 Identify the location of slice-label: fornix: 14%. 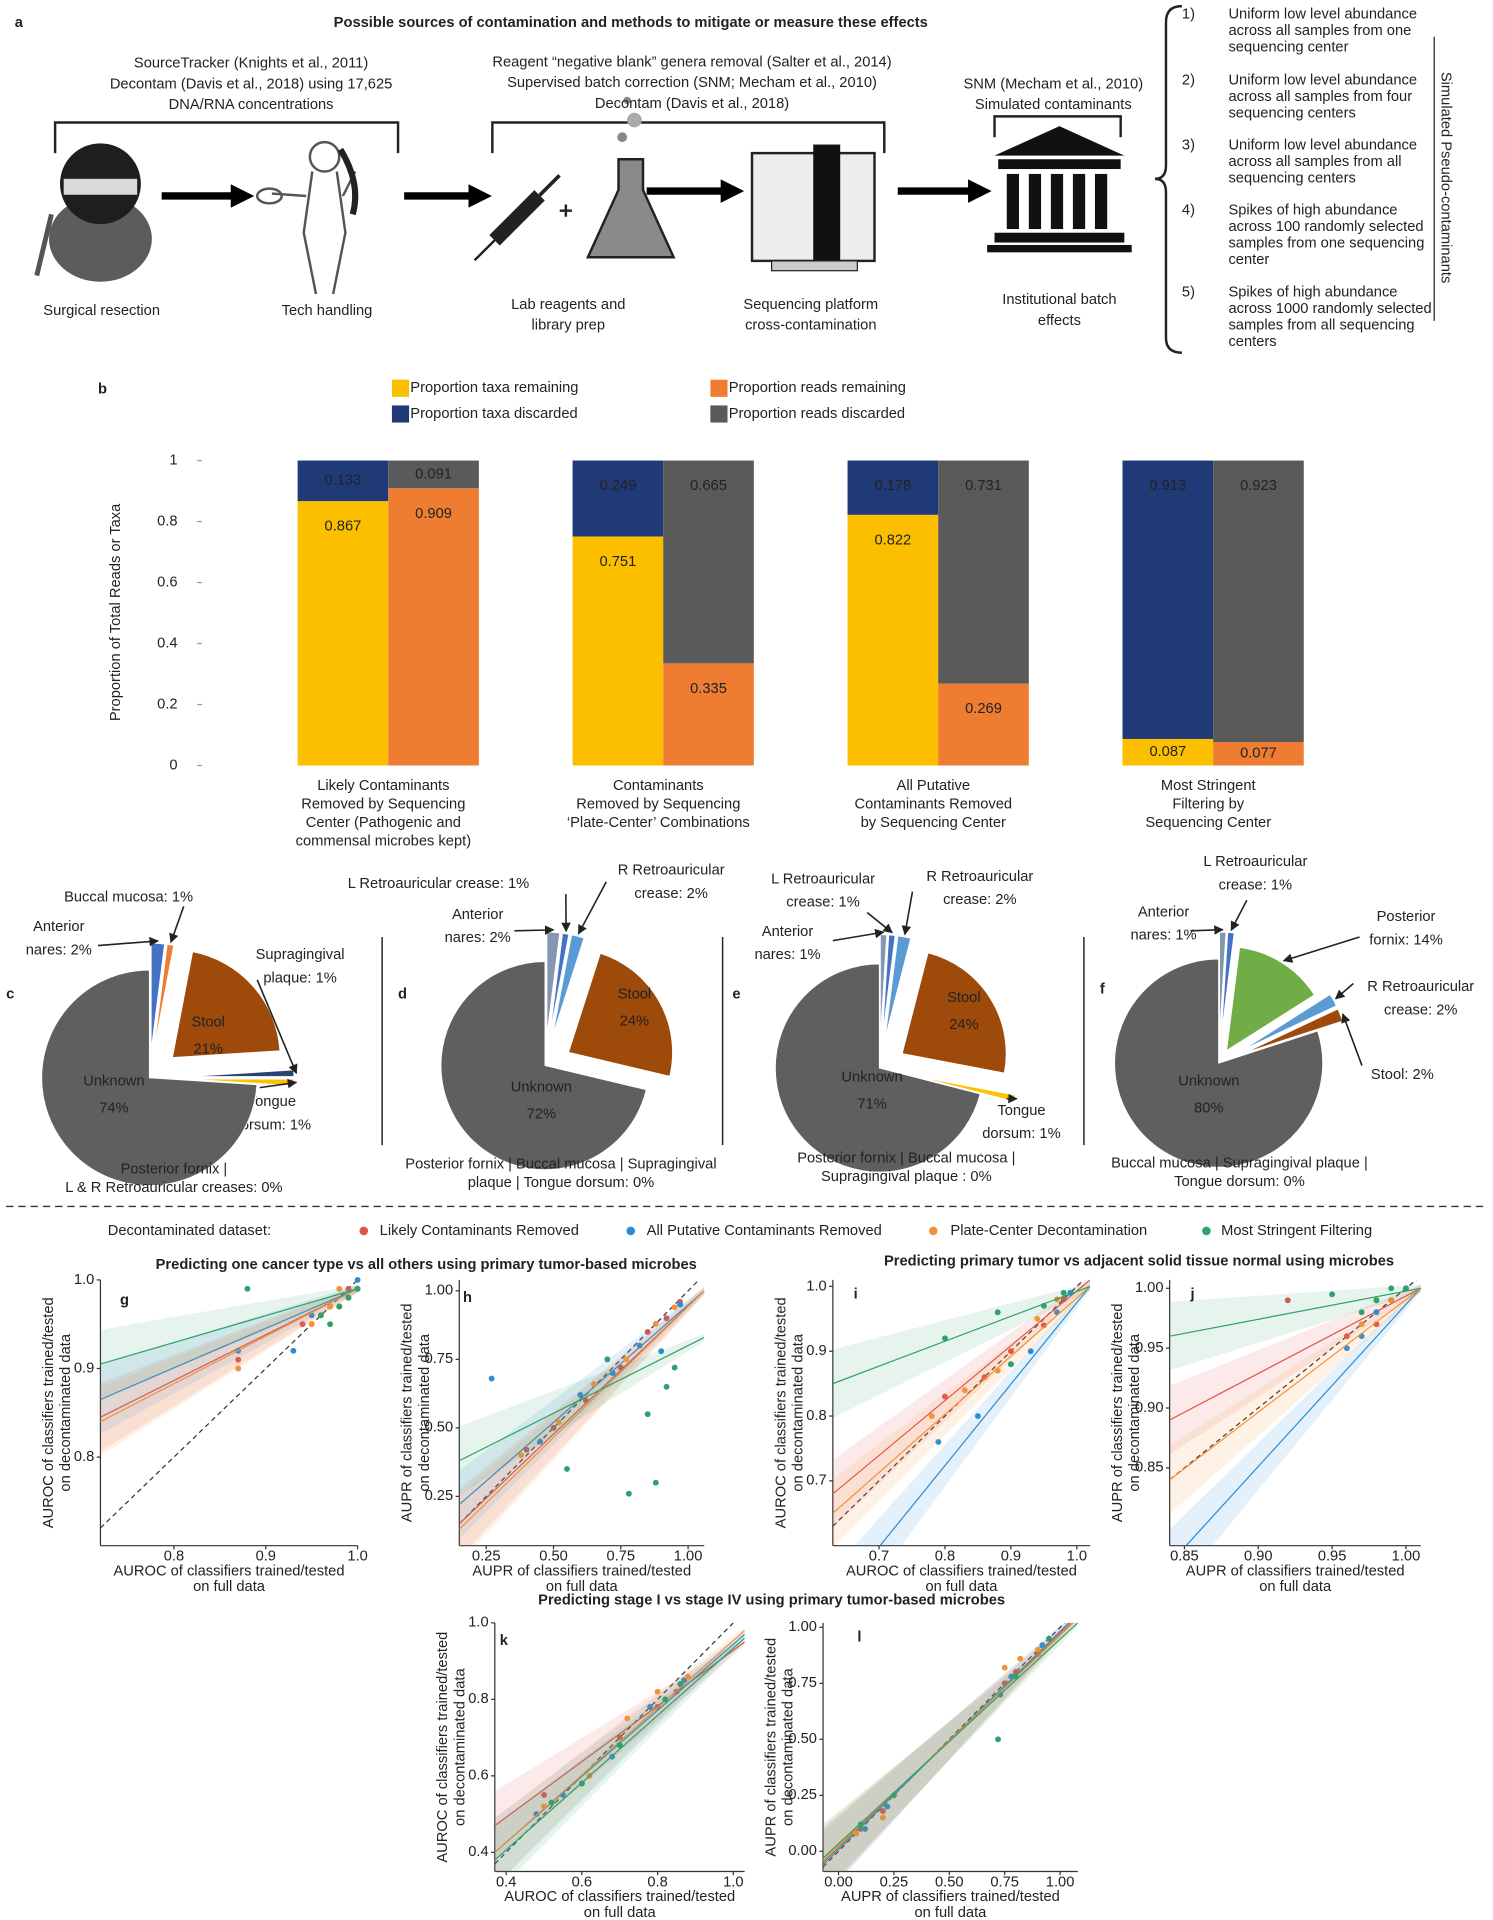
(1405, 941).